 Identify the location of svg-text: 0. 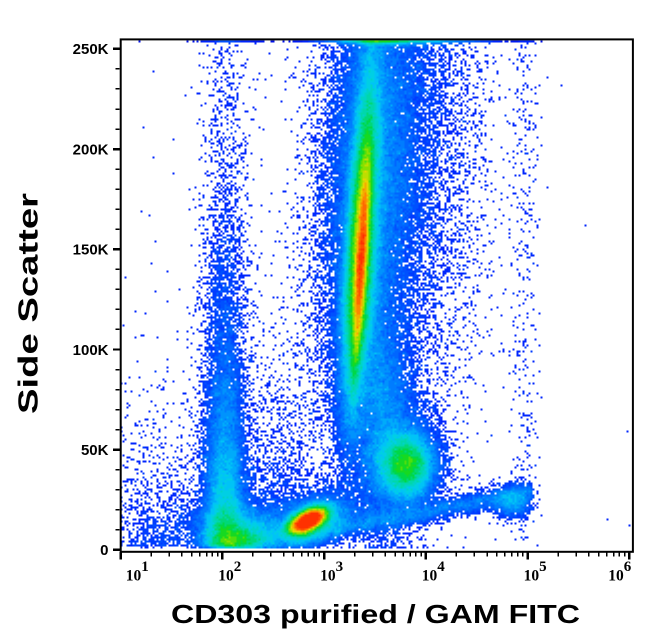
(104, 550).